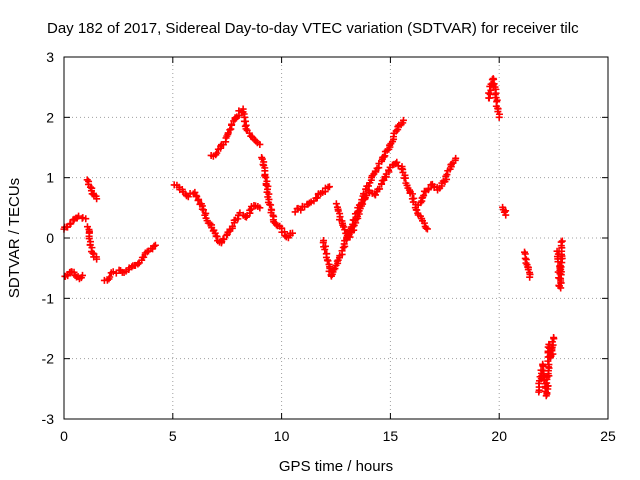 The height and width of the screenshot is (480, 640). Describe the element at coordinates (50, 178) in the screenshot. I see `y-tick-label: 1` at that location.